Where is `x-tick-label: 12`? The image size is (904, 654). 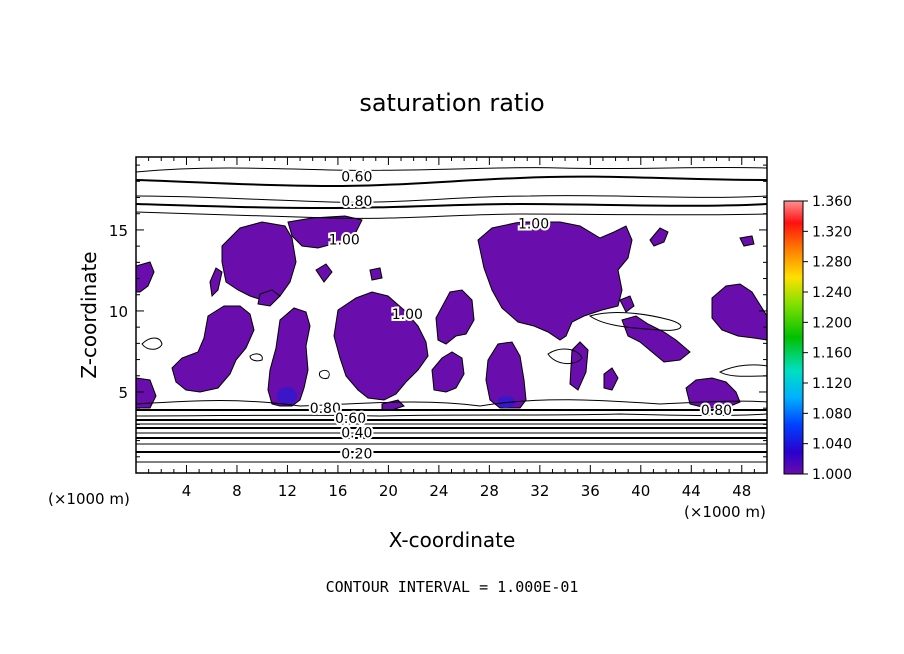 x-tick-label: 12 is located at coordinates (287, 491).